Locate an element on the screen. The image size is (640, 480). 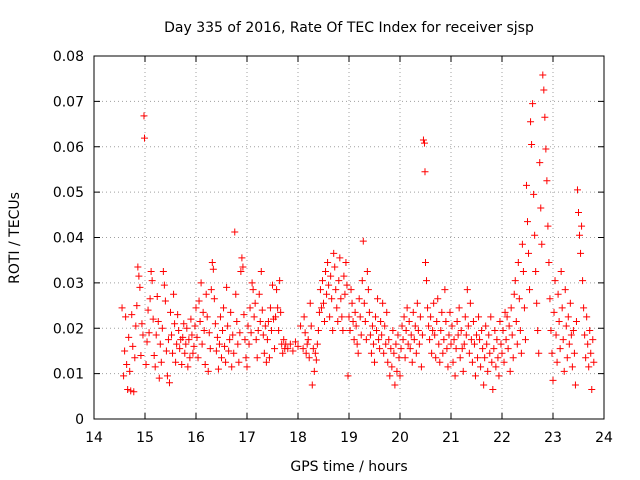
y-tick-label: 0.05 is located at coordinates (68, 193).